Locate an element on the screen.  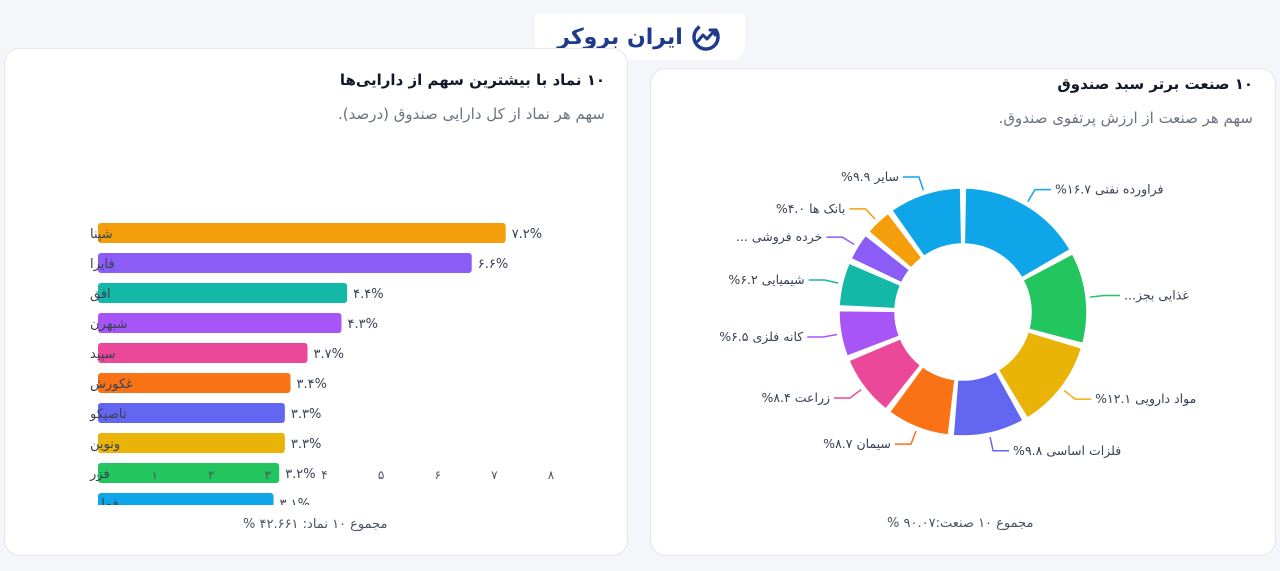
bar-category-label: شپنا is located at coordinates (101, 234).